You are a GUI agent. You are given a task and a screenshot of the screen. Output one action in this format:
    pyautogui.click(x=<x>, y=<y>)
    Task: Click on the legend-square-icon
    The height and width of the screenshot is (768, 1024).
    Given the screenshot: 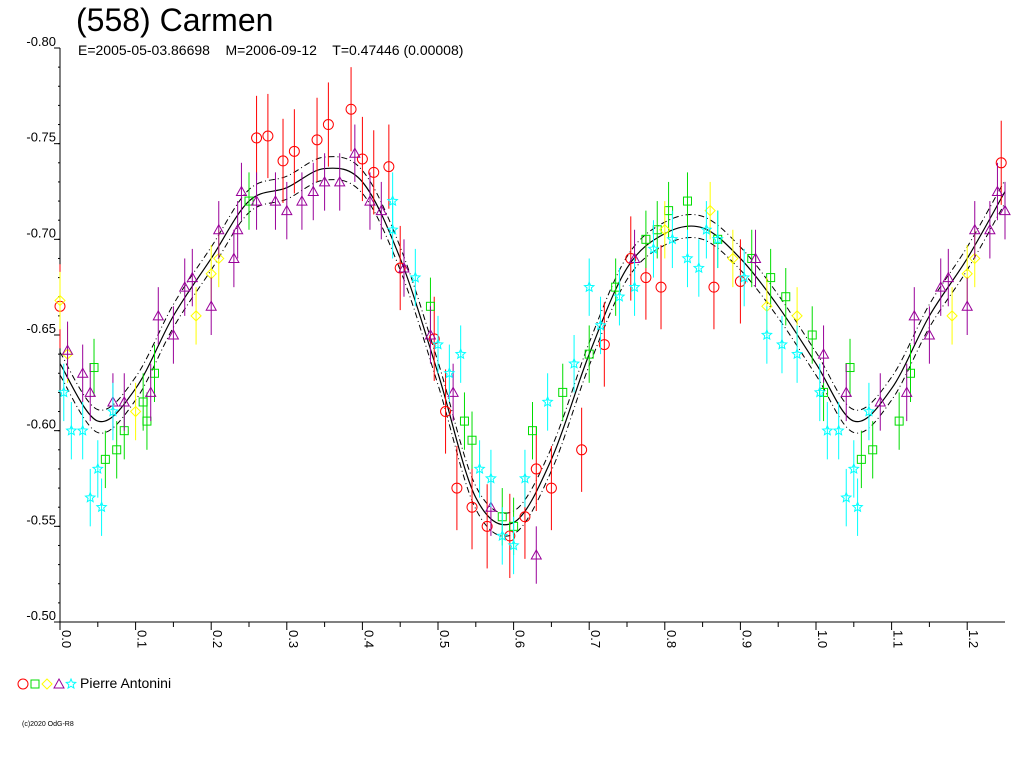 What is the action you would take?
    pyautogui.click(x=35, y=684)
    